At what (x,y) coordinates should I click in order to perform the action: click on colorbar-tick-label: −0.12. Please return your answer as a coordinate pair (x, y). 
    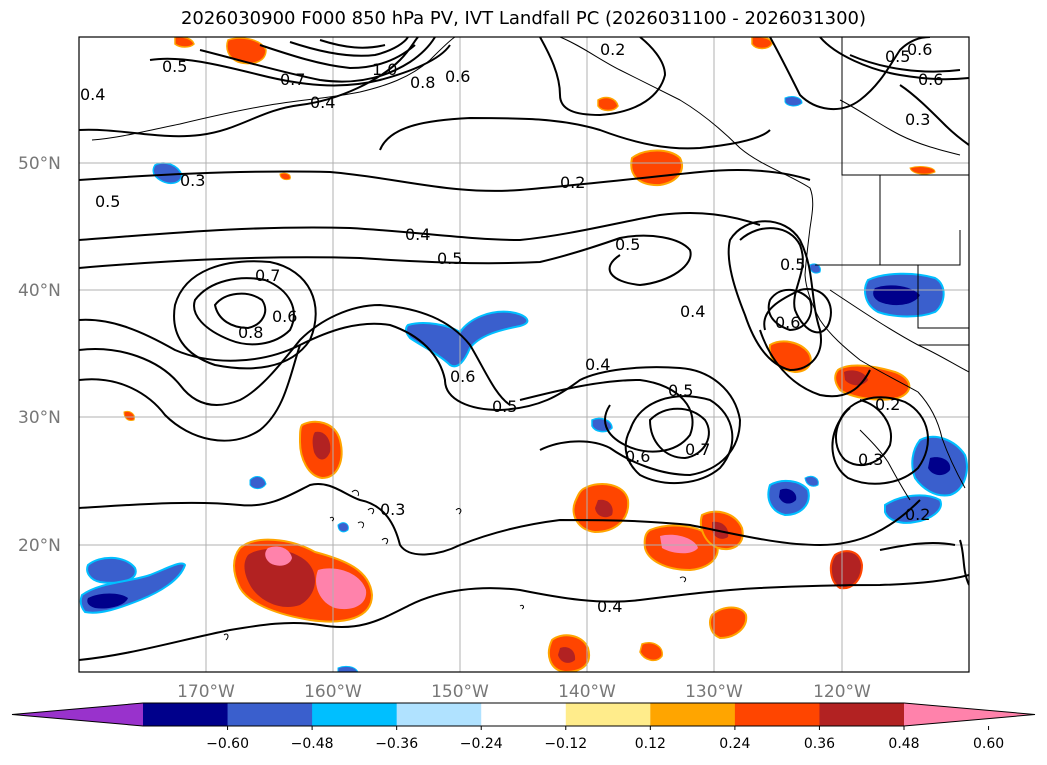
    Looking at the image, I should click on (565, 744).